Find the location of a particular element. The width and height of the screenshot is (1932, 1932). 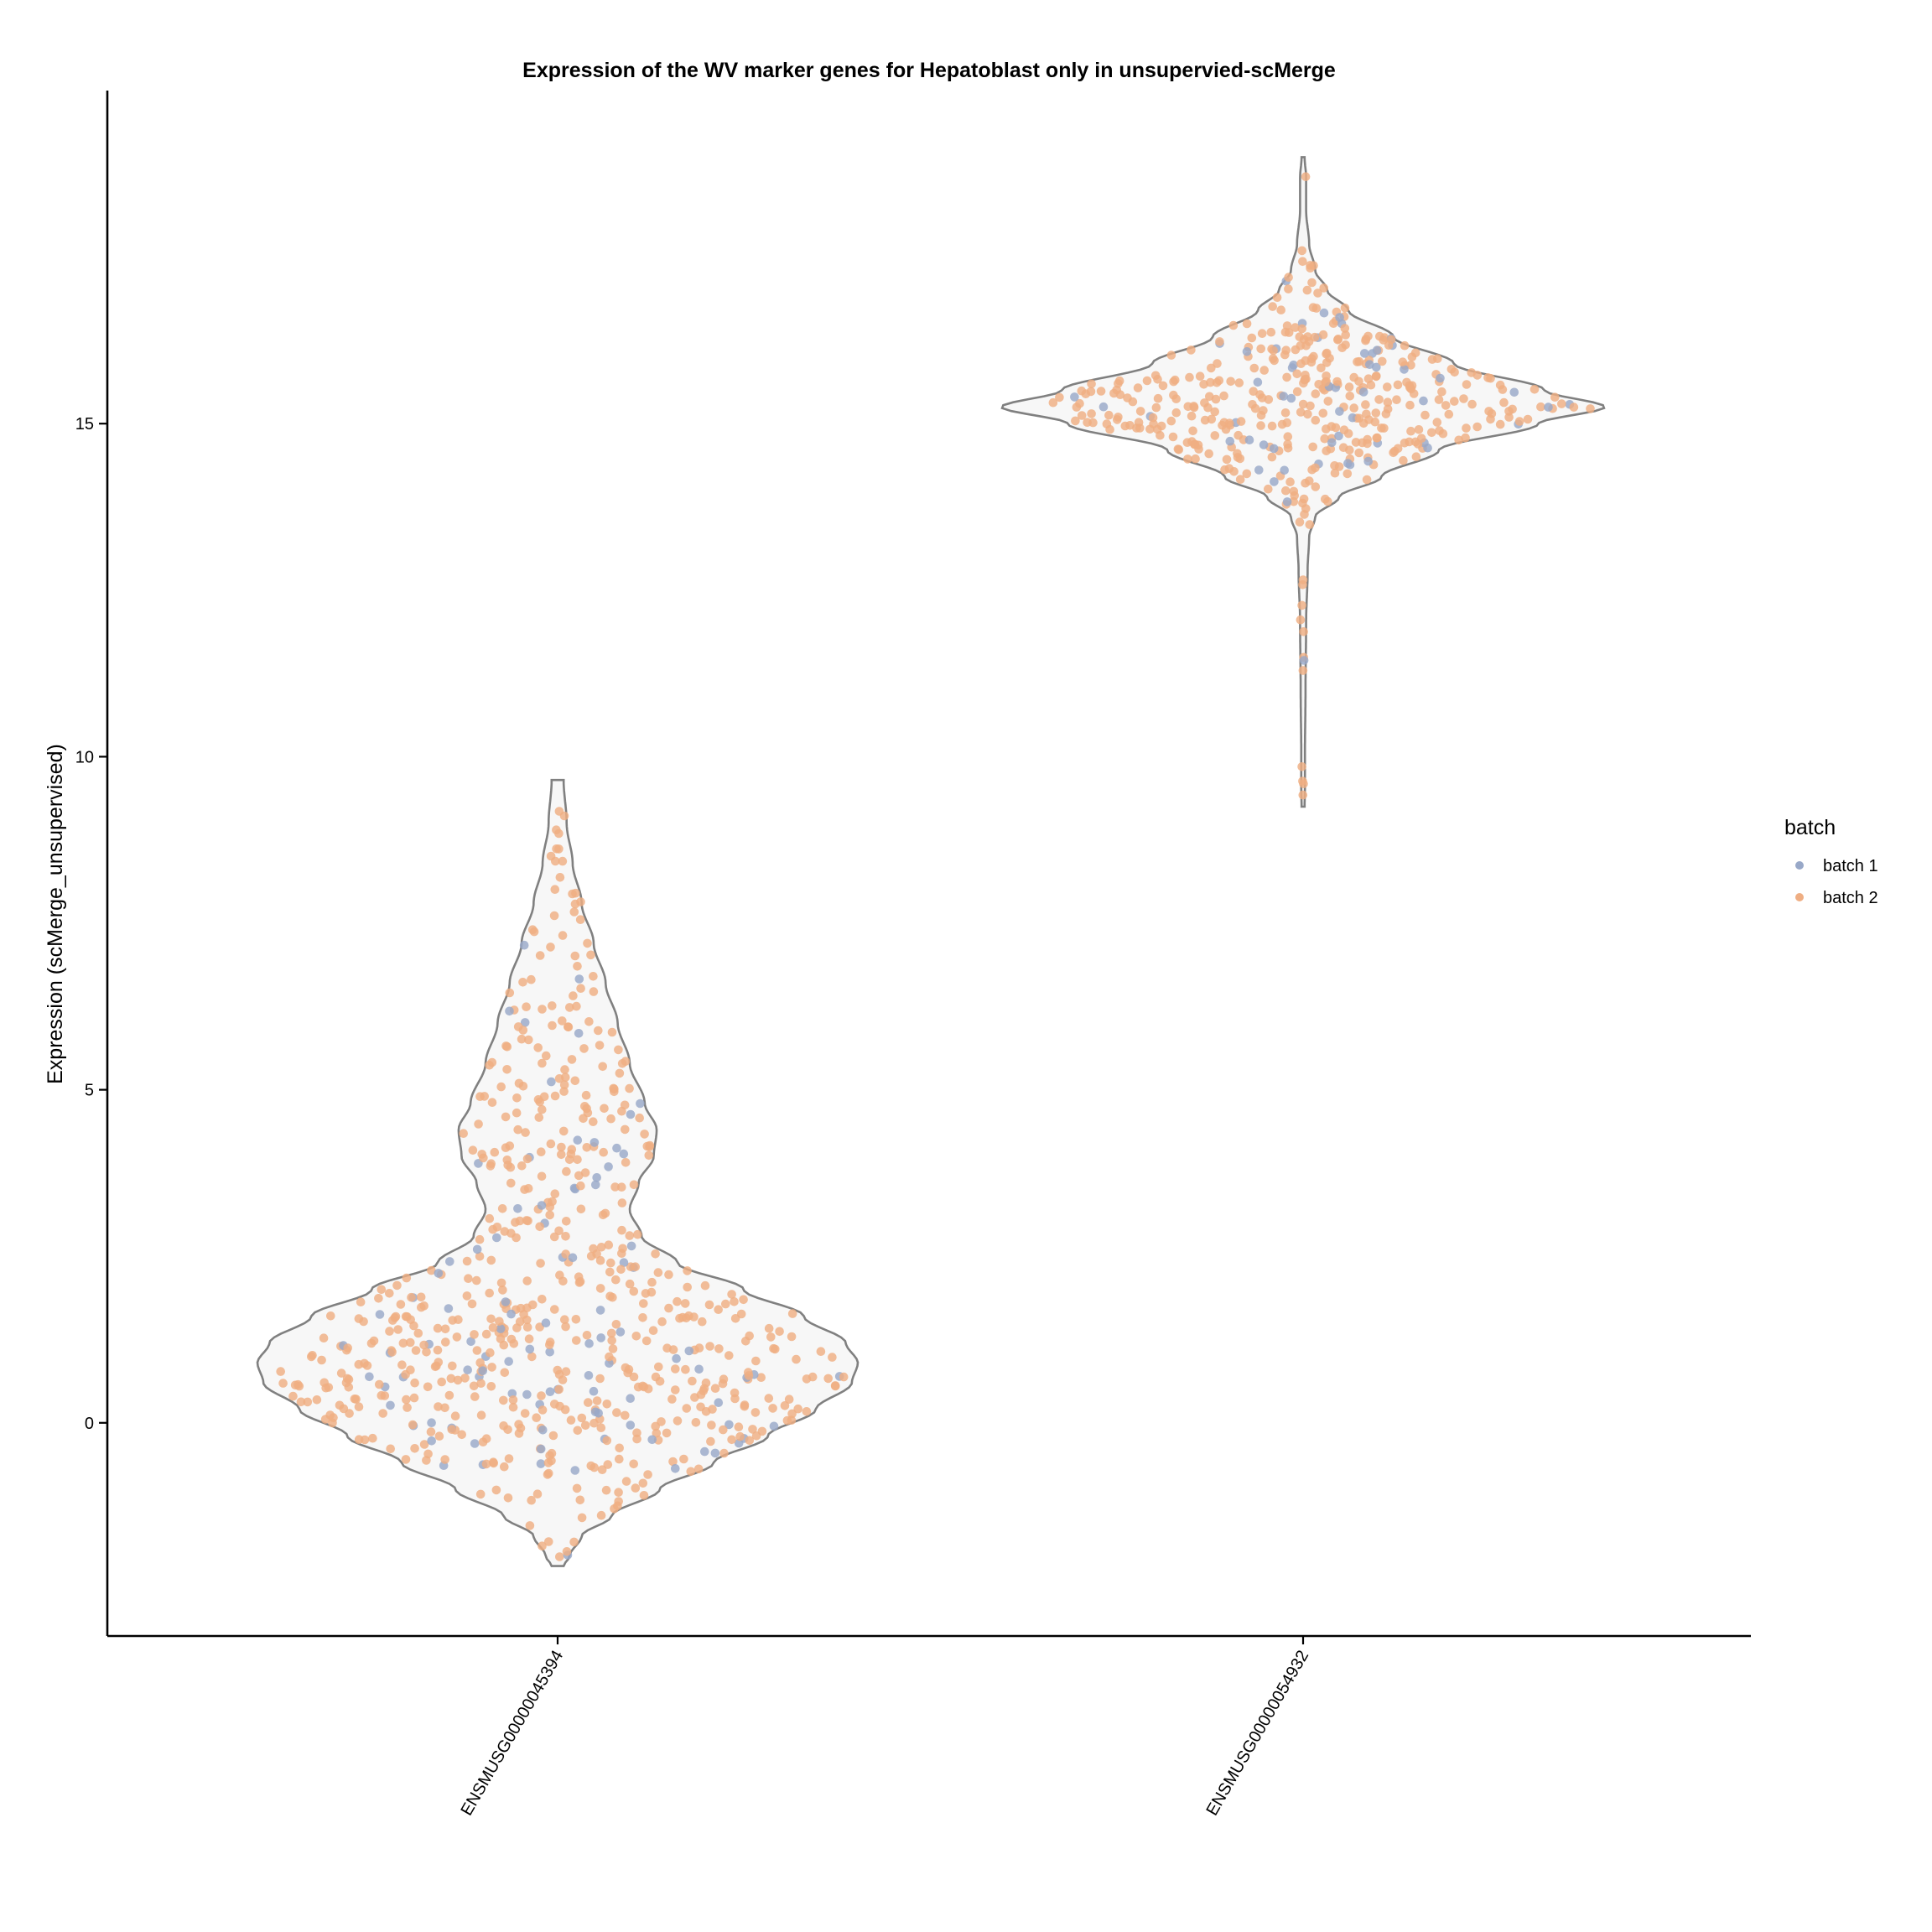

y-tick-label: 5 is located at coordinates (89, 1091).